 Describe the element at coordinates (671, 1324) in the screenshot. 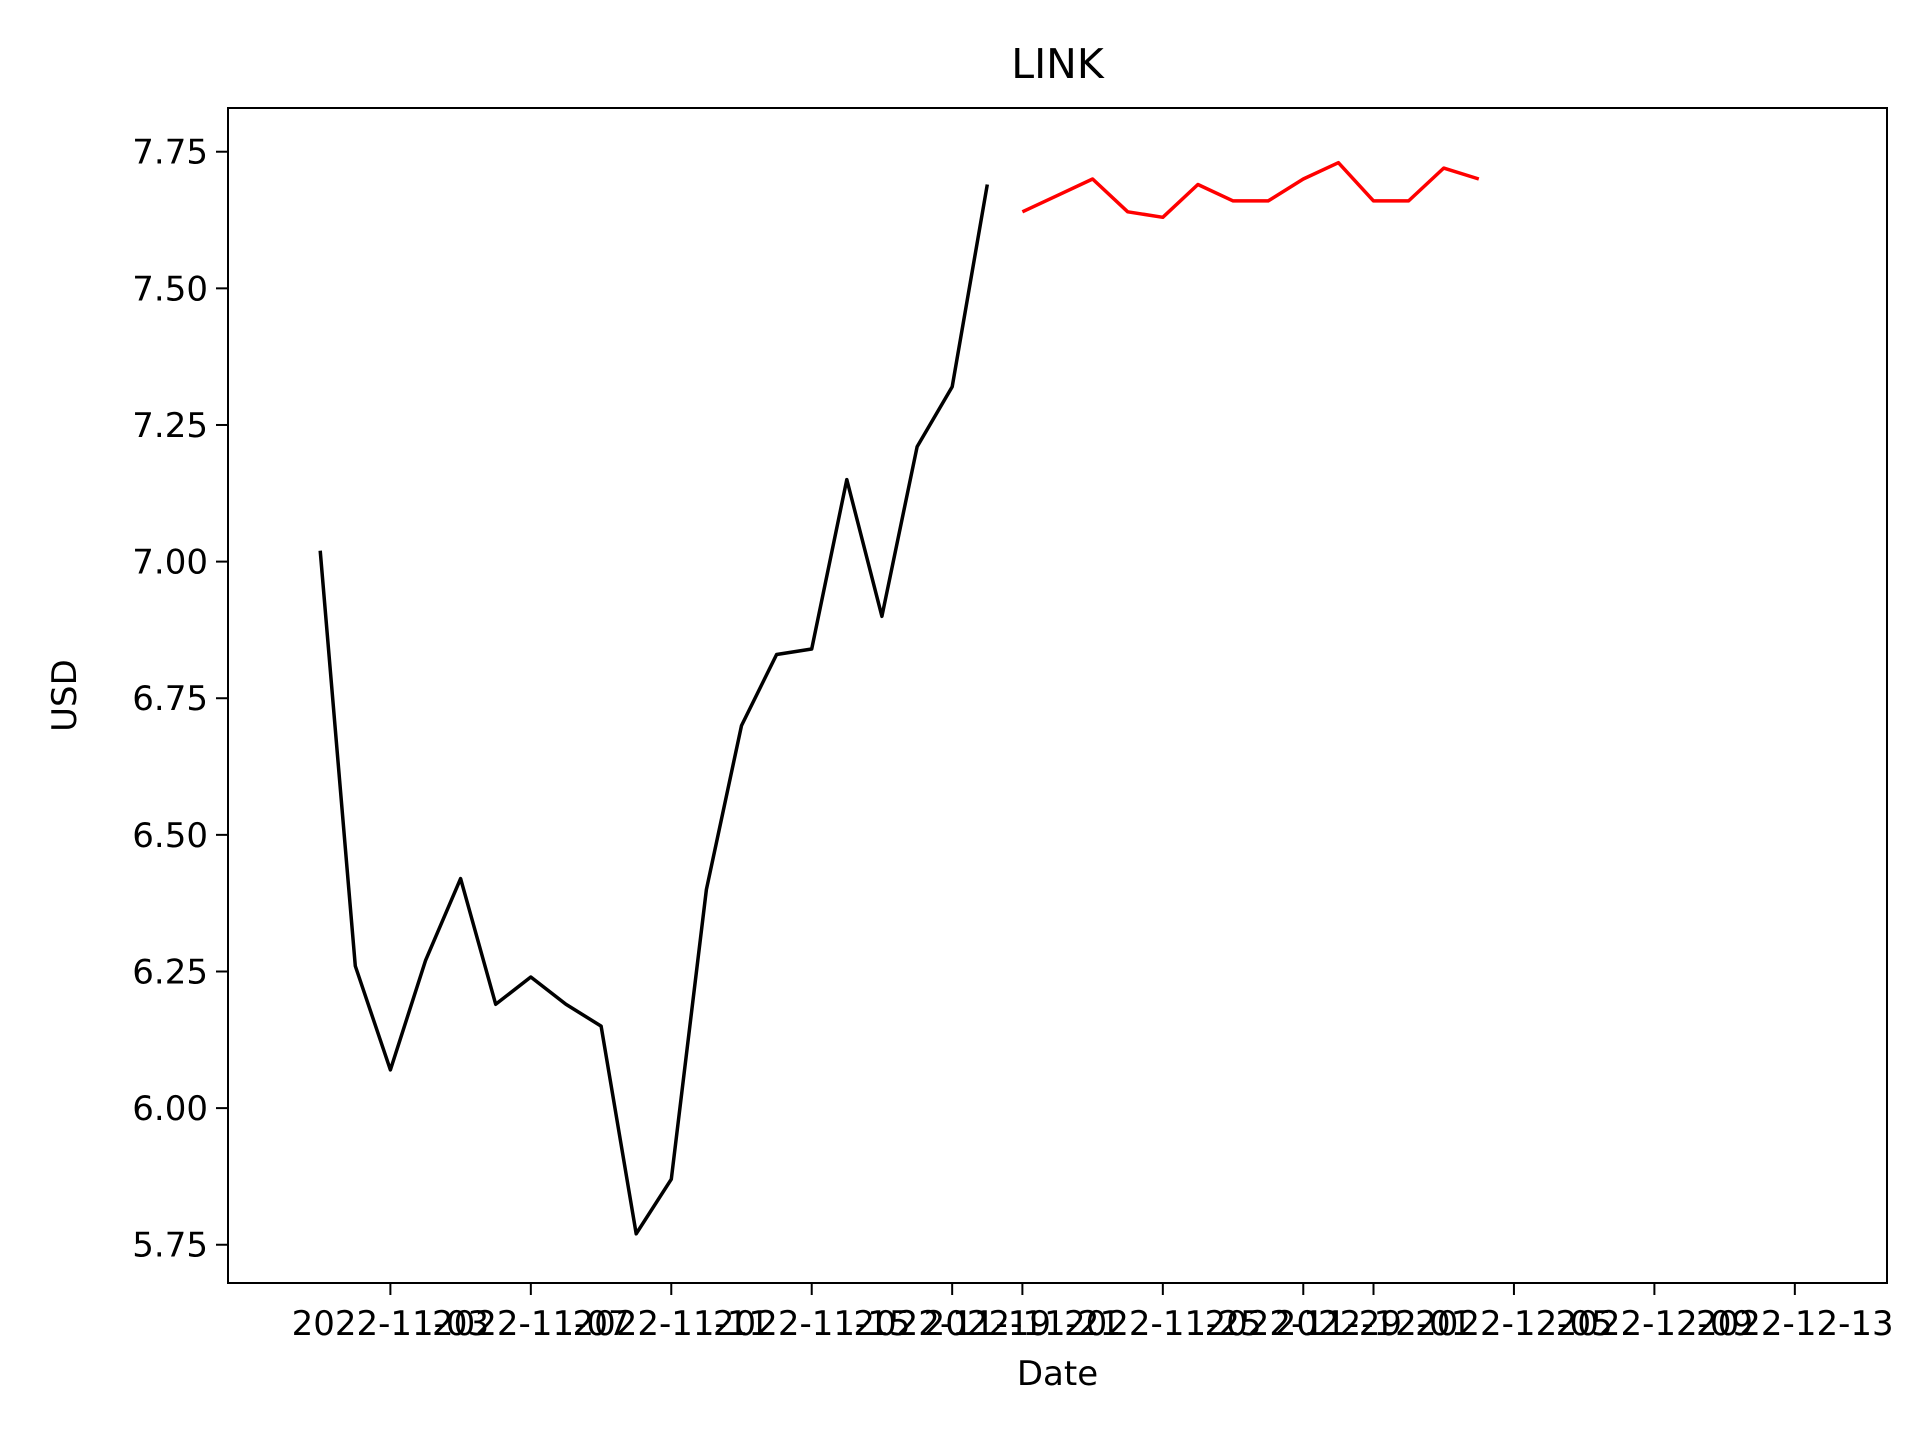

I see `x-tick-label: 2022-11-11` at that location.